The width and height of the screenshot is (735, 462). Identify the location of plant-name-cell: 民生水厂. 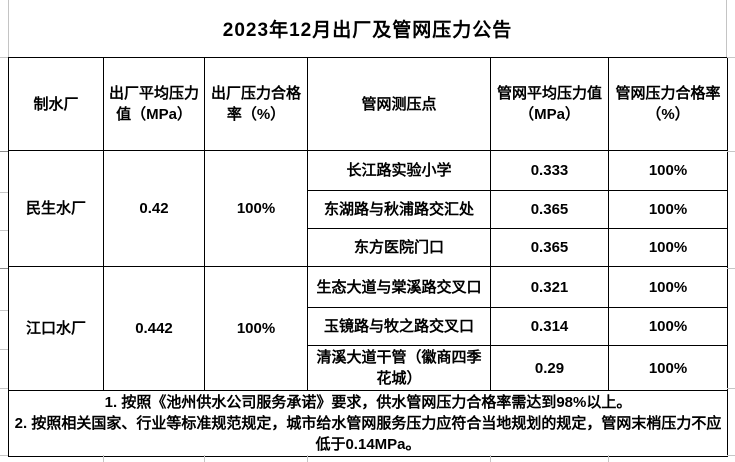
(56, 208).